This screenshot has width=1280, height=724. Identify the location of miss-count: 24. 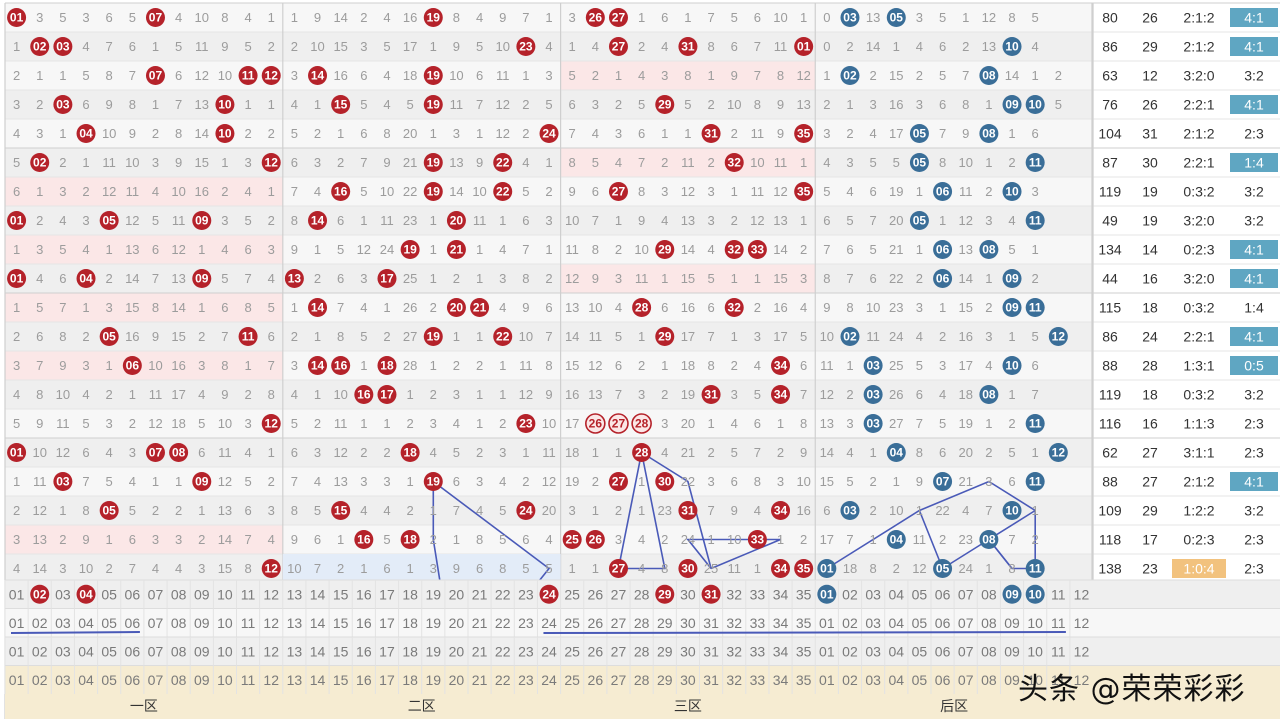
(965, 568).